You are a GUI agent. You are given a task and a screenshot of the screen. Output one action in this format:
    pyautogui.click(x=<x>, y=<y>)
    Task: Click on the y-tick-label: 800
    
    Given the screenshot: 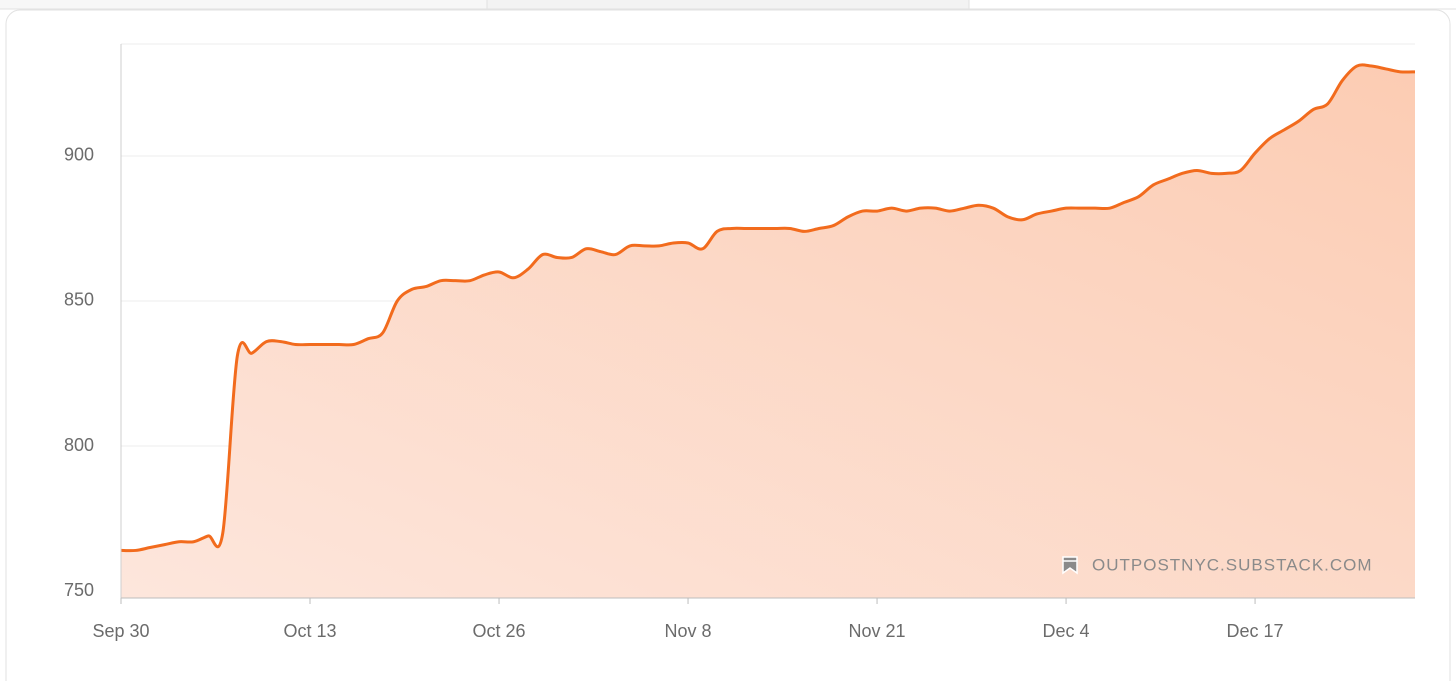 What is the action you would take?
    pyautogui.click(x=79, y=445)
    